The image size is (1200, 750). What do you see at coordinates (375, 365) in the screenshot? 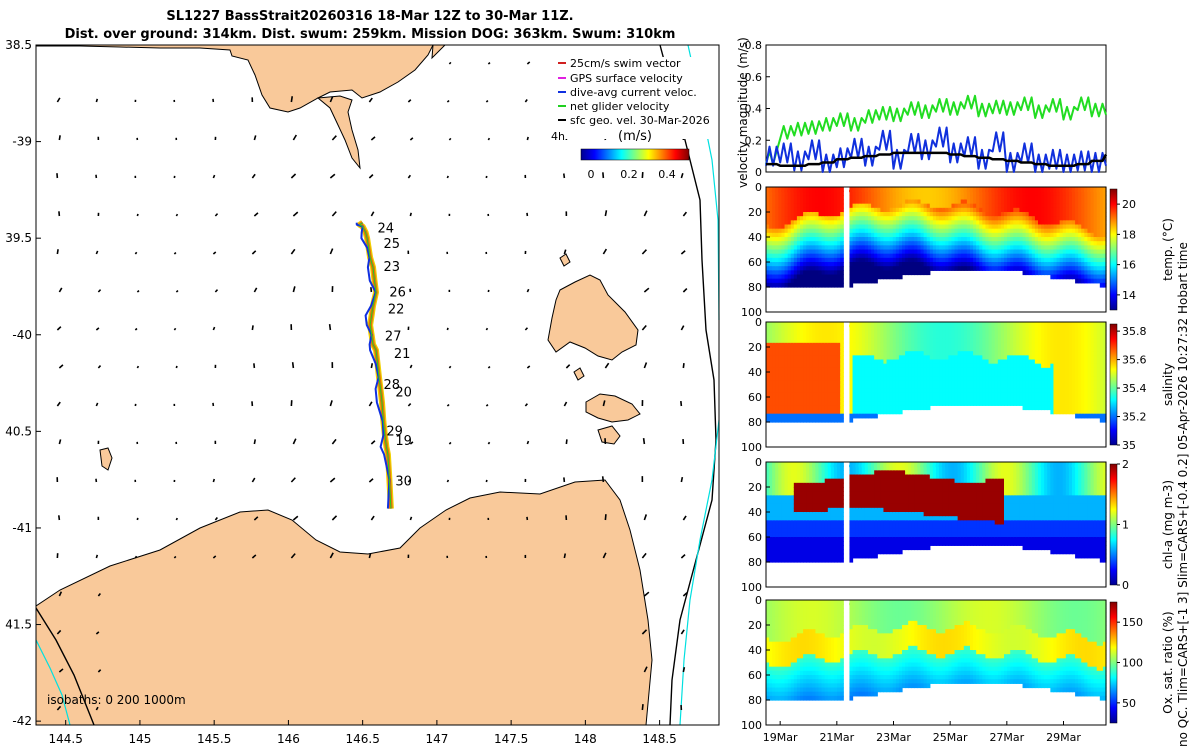
I see `track-net-velocity` at bounding box center [375, 365].